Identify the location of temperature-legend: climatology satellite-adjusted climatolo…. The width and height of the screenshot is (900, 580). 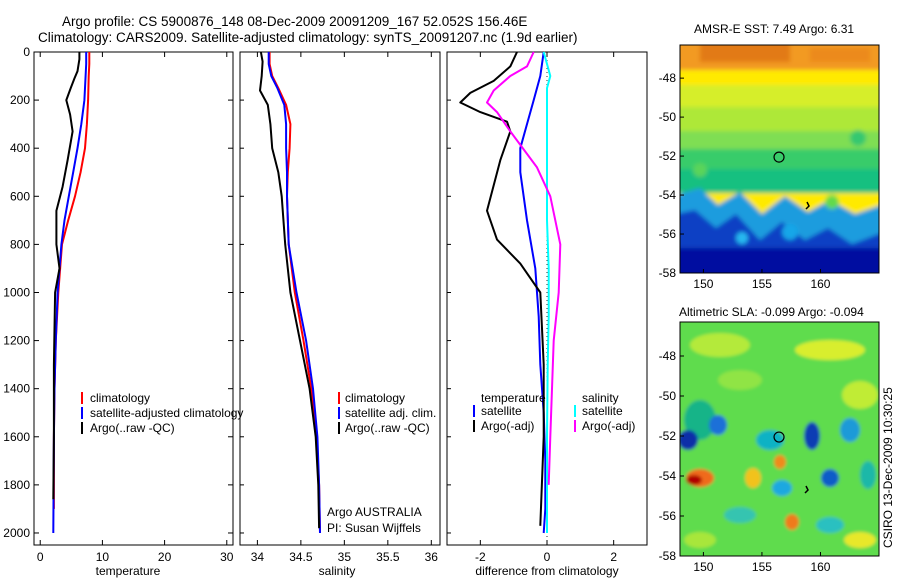
(162, 413).